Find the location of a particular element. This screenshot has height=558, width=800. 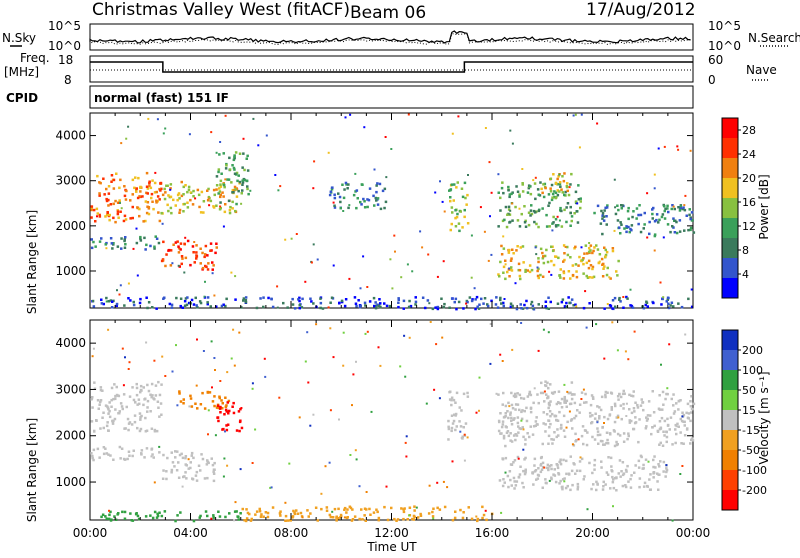

date-label: 17/Aug/2012 is located at coordinates (641, 10).